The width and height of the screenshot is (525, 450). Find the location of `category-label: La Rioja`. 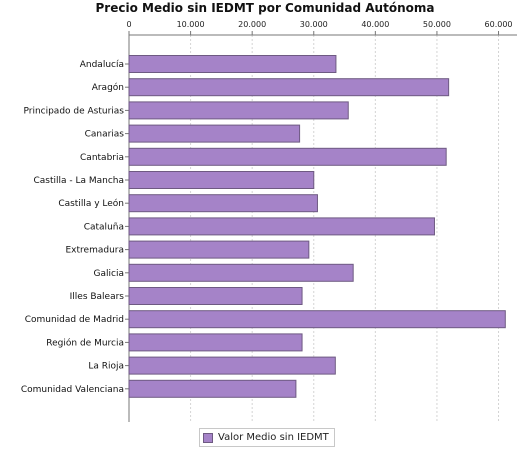

category-label: La Rioja is located at coordinates (106, 367).